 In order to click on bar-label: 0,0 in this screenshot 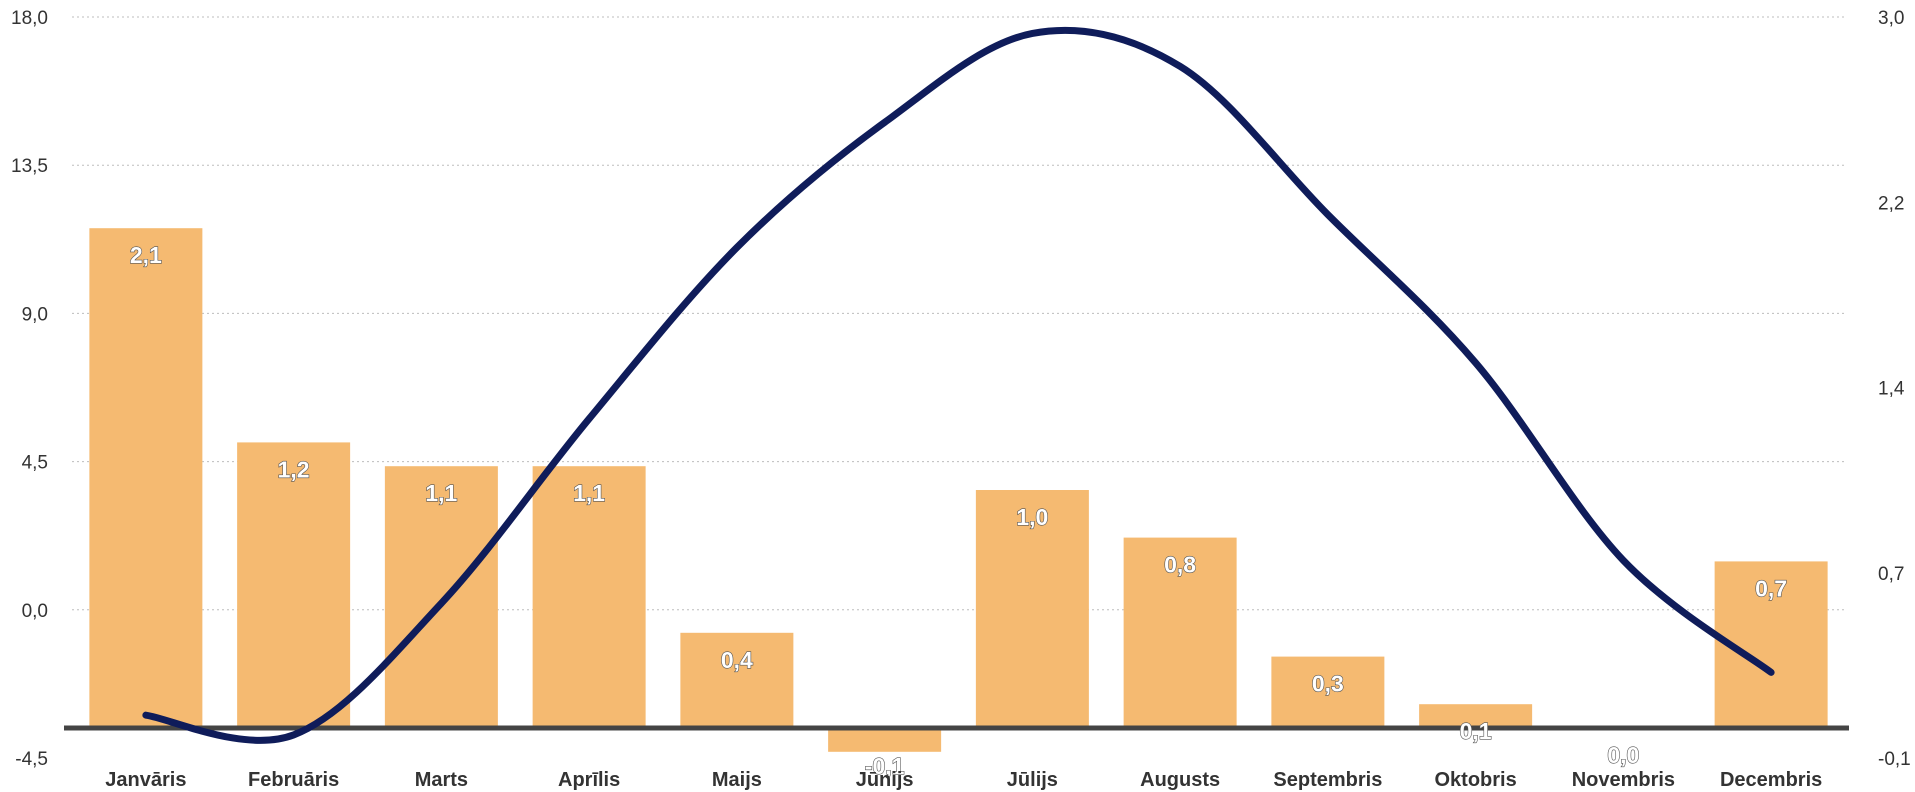, I will do `click(1623, 755)`.